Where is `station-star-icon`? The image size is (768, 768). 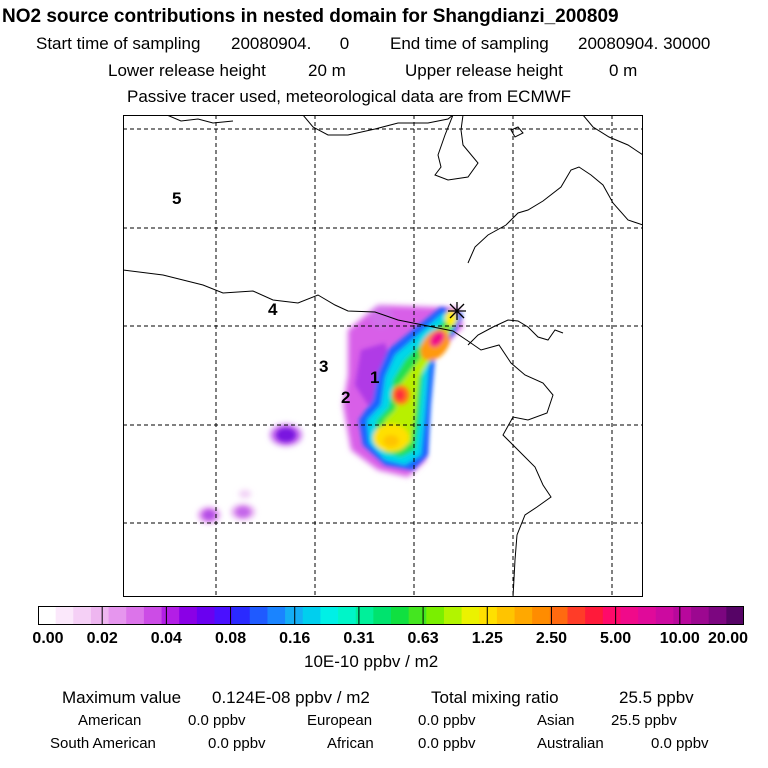 station-star-icon is located at coordinates (457, 311).